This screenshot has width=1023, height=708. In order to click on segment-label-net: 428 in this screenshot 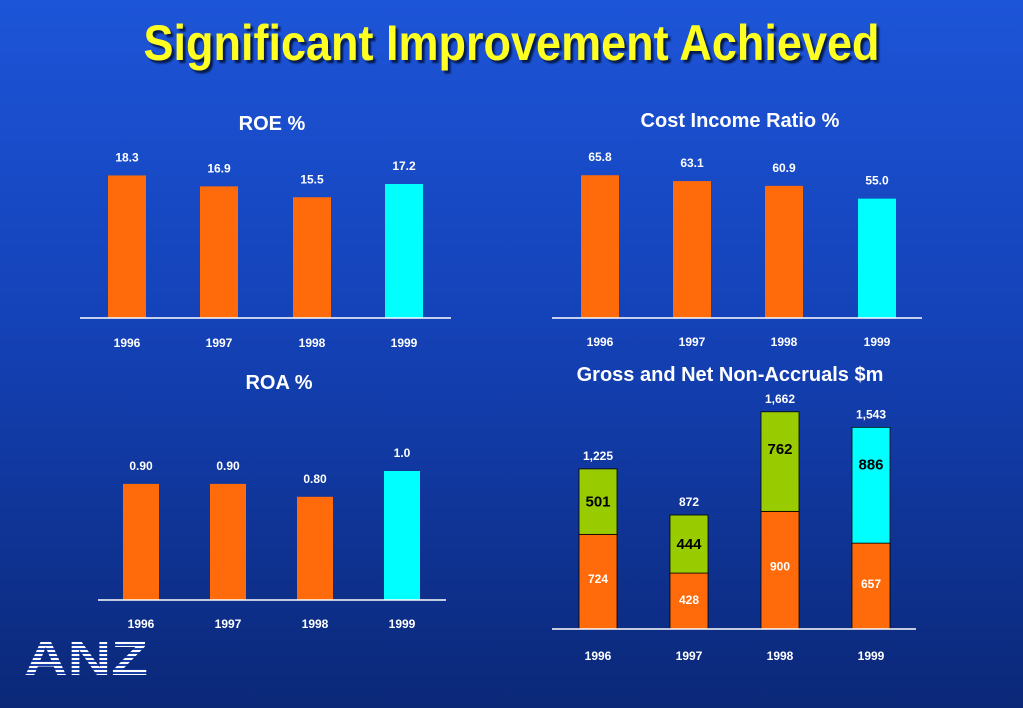, I will do `click(689, 600)`.